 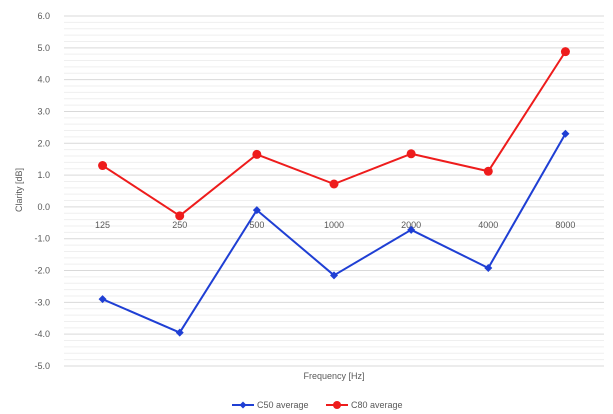 What do you see at coordinates (43, 111) in the screenshot?
I see `y-tick-label: 3.0` at bounding box center [43, 111].